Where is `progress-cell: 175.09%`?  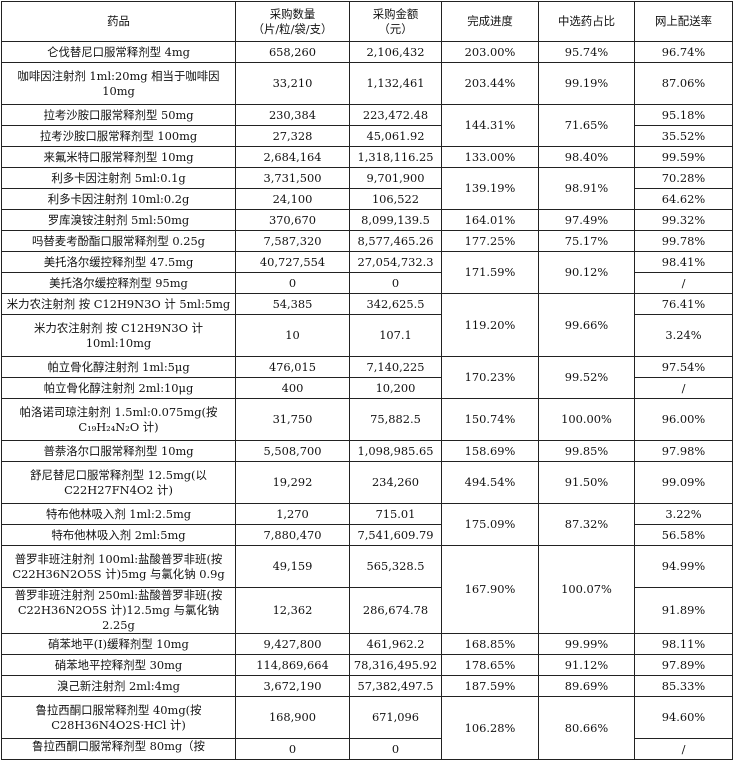 progress-cell: 175.09% is located at coordinates (490, 524).